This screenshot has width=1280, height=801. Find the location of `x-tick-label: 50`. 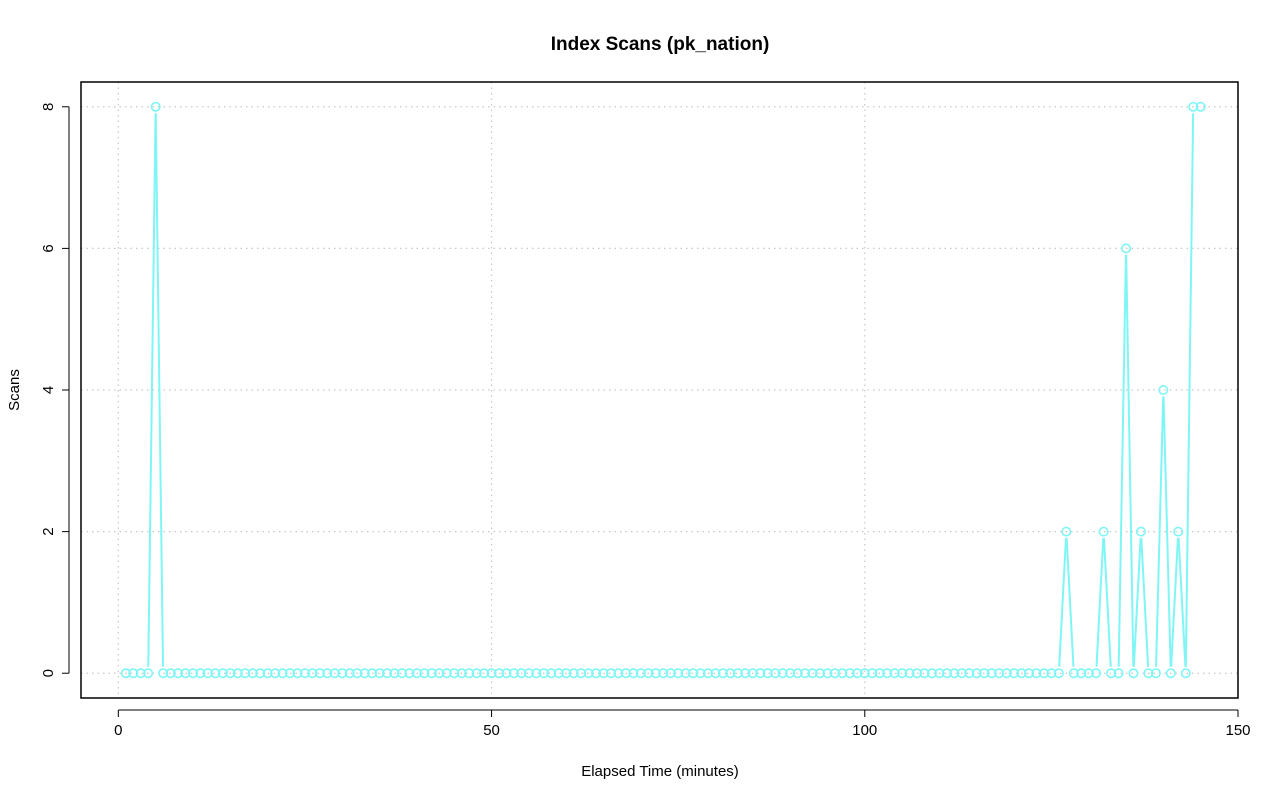

x-tick-label: 50 is located at coordinates (491, 730).